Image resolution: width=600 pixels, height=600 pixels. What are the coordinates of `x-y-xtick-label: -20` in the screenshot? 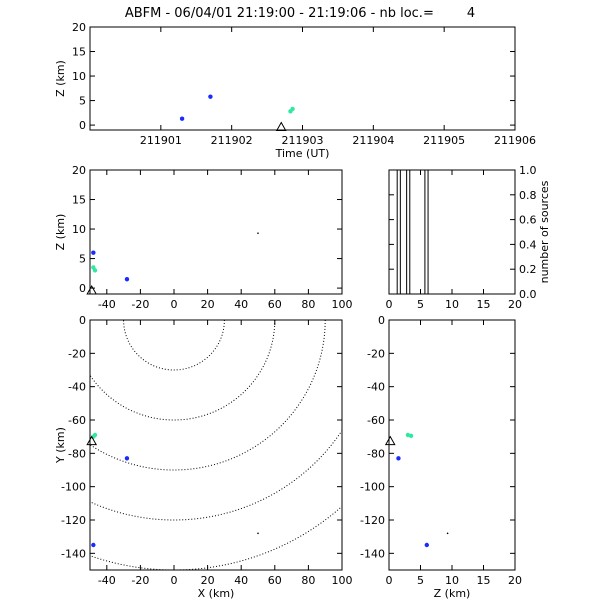 It's located at (140, 580).